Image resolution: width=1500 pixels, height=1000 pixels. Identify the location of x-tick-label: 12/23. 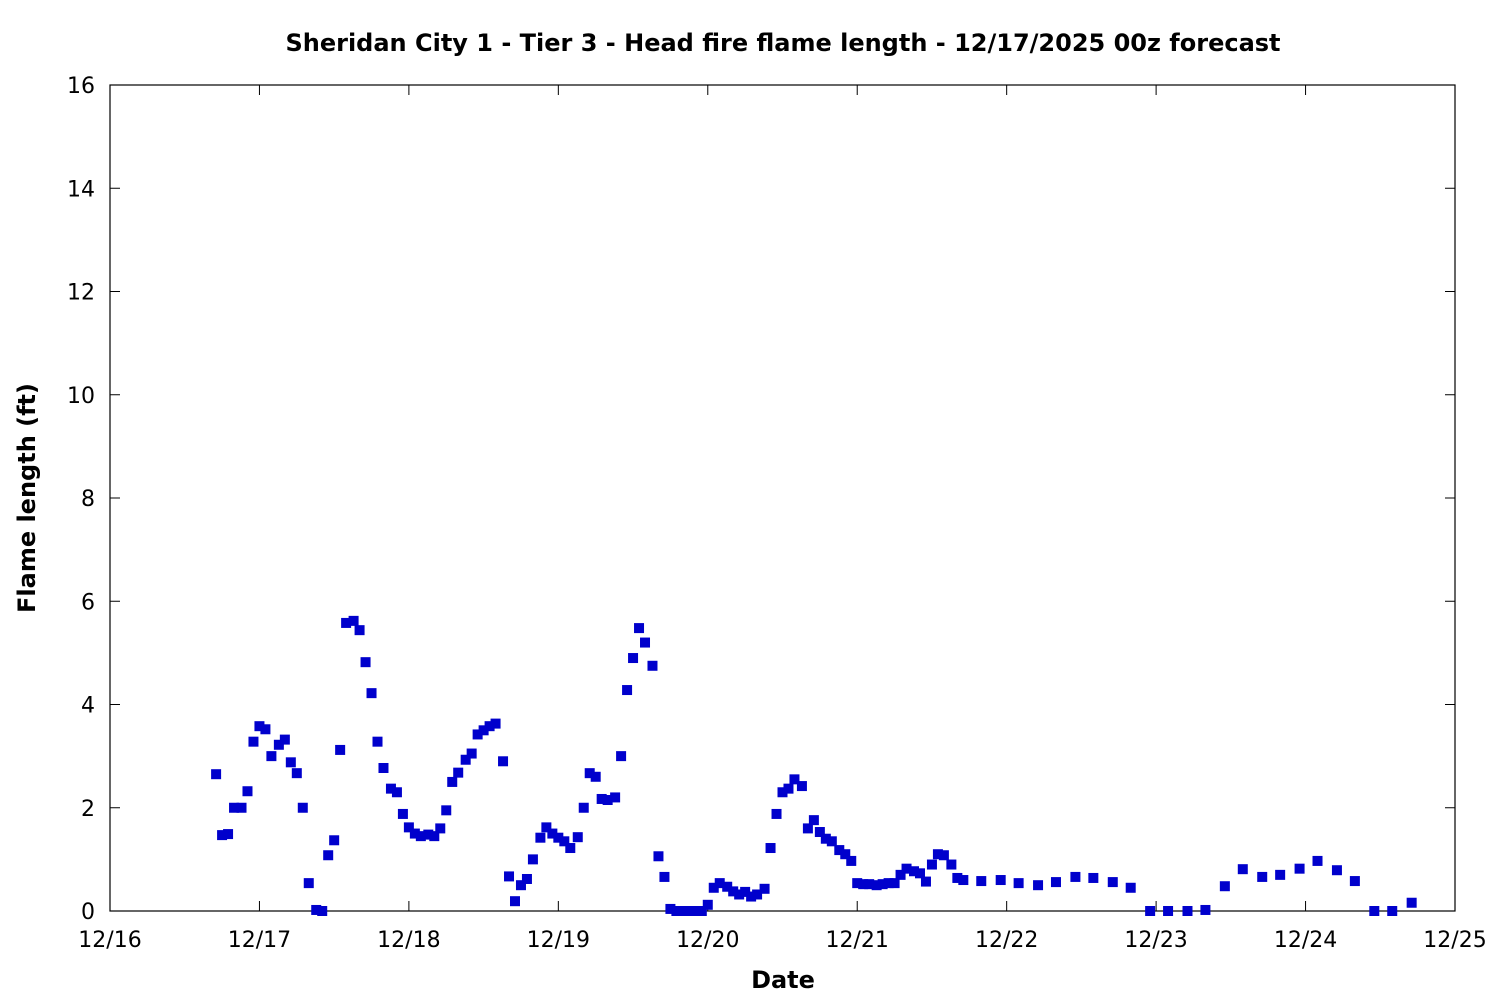
(1155, 940).